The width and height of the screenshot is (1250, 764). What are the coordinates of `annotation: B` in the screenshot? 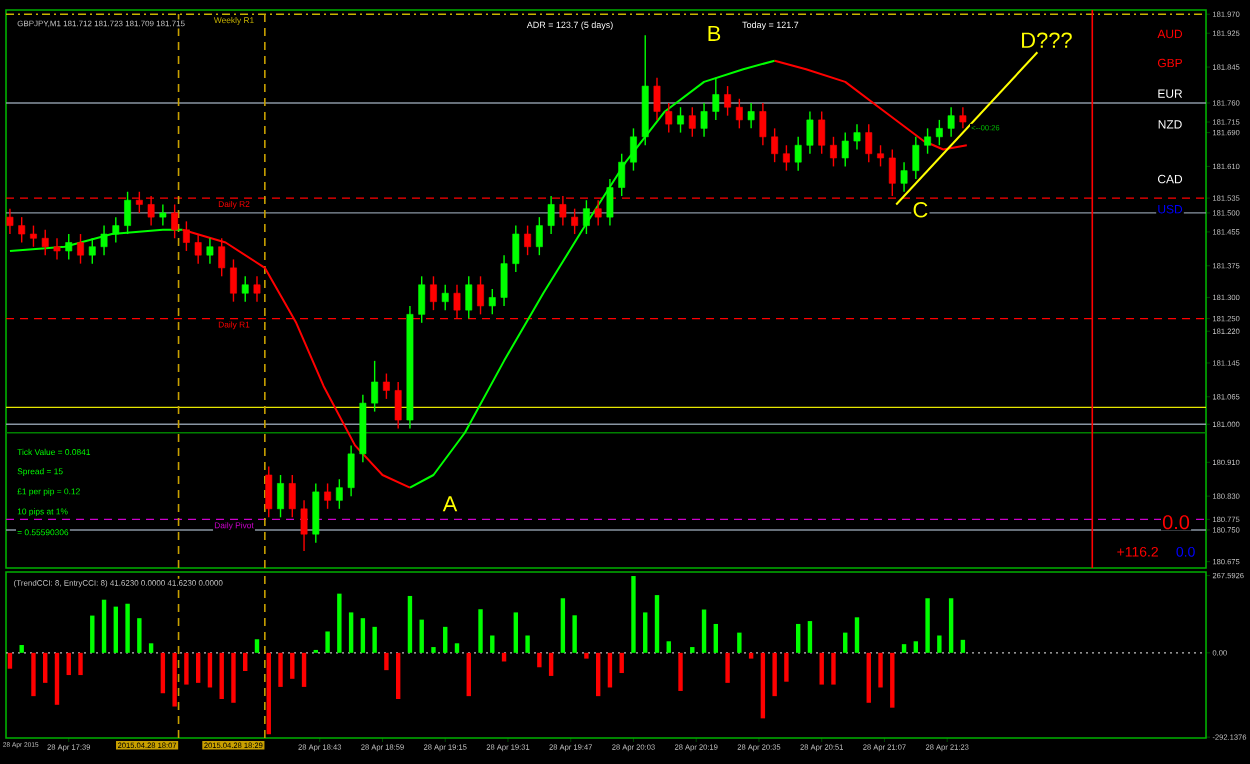 It's located at (714, 33).